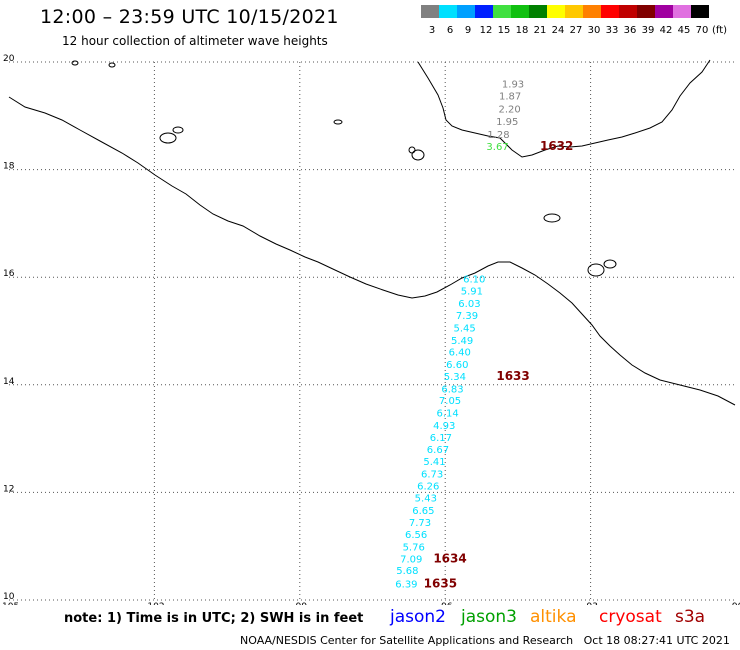  I want to click on scale-label-15: 15, so click(504, 30).